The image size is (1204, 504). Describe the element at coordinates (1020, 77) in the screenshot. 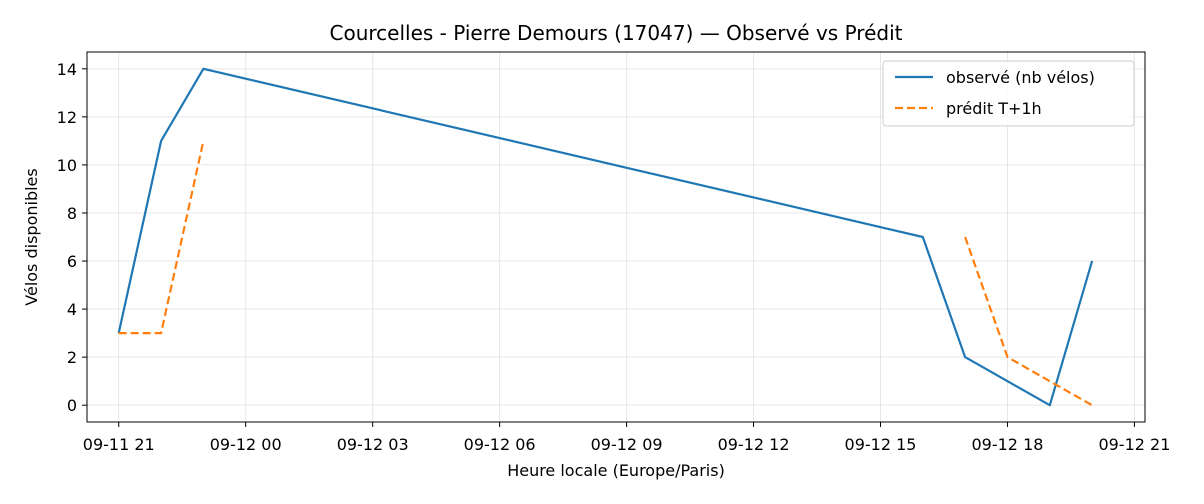

I see `legend-label-observe: observé (nb vélos)` at that location.